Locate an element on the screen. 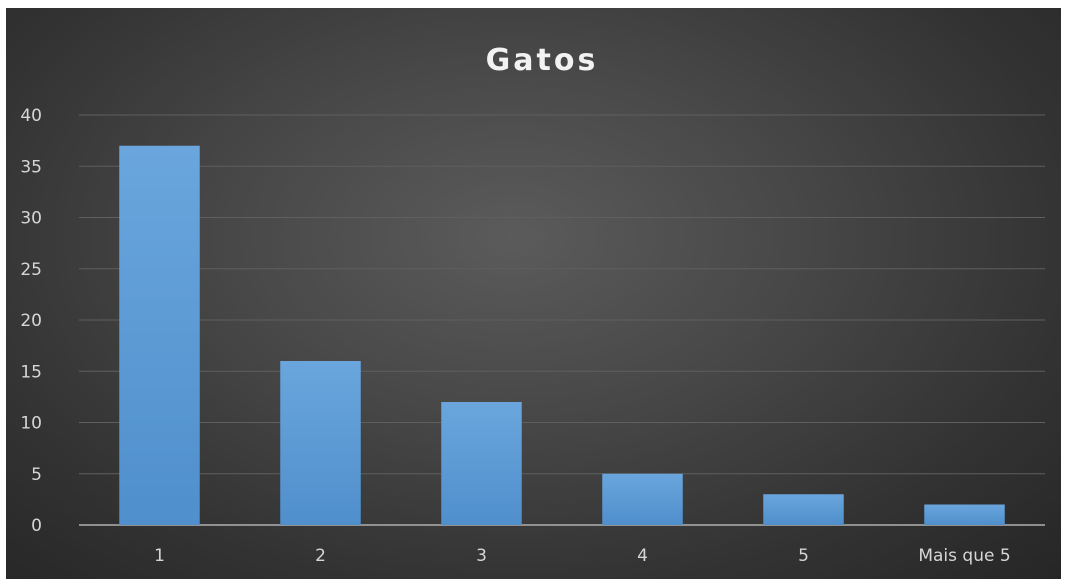  x-tick-label: 5 is located at coordinates (803, 556).